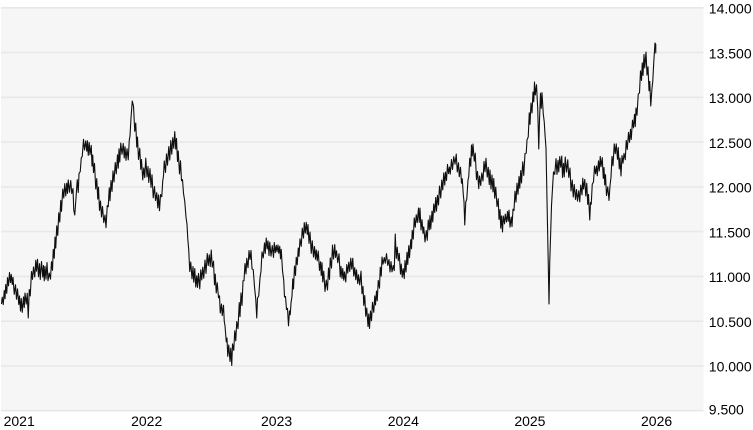 This screenshot has height=430, width=753. Describe the element at coordinates (730, 277) in the screenshot. I see `svg-text: 11.000` at that location.